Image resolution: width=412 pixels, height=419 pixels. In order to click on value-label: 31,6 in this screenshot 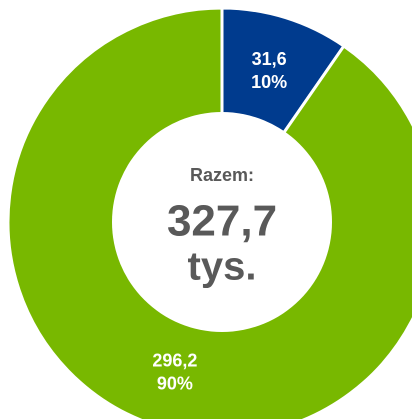, I will do `click(269, 59)`.